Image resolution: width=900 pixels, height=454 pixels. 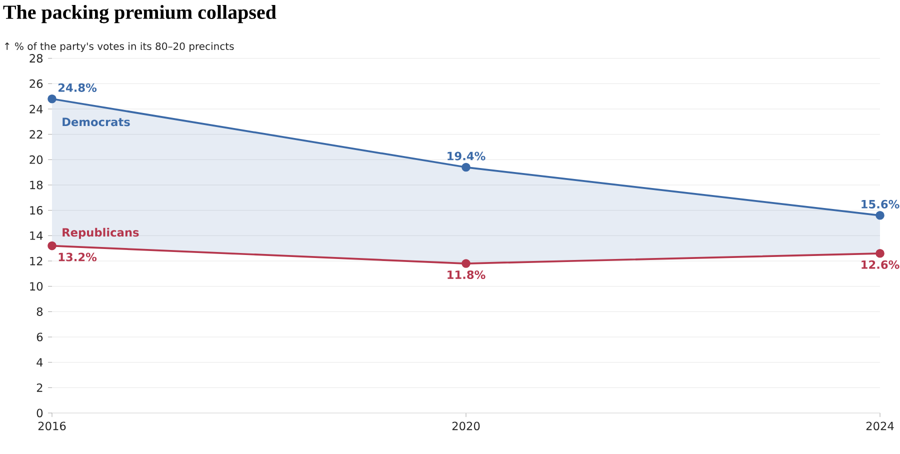 I want to click on y-tick-label: 16, so click(x=36, y=210).